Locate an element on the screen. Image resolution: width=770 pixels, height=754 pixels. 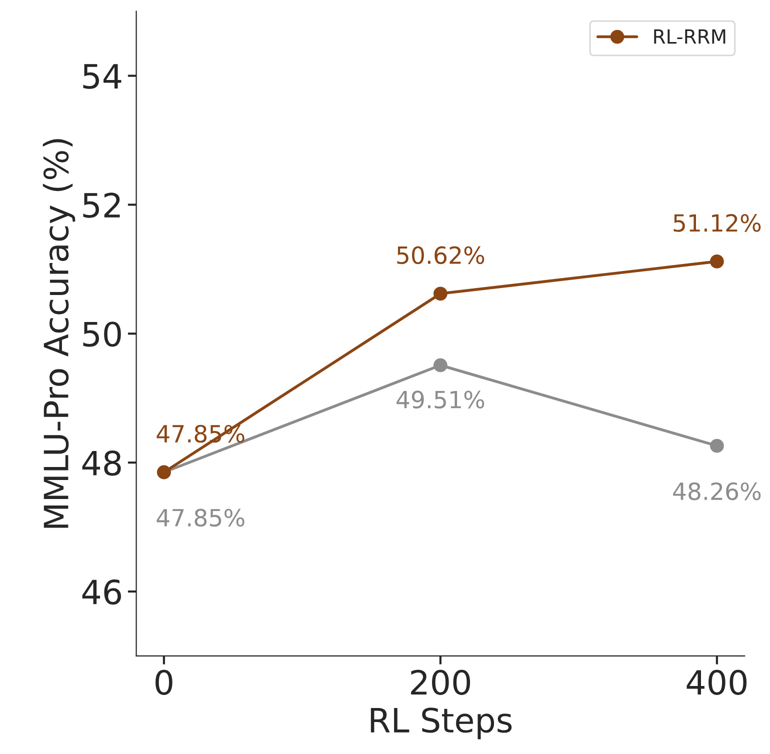
x-axis-title: RL Steps is located at coordinates (441, 724).